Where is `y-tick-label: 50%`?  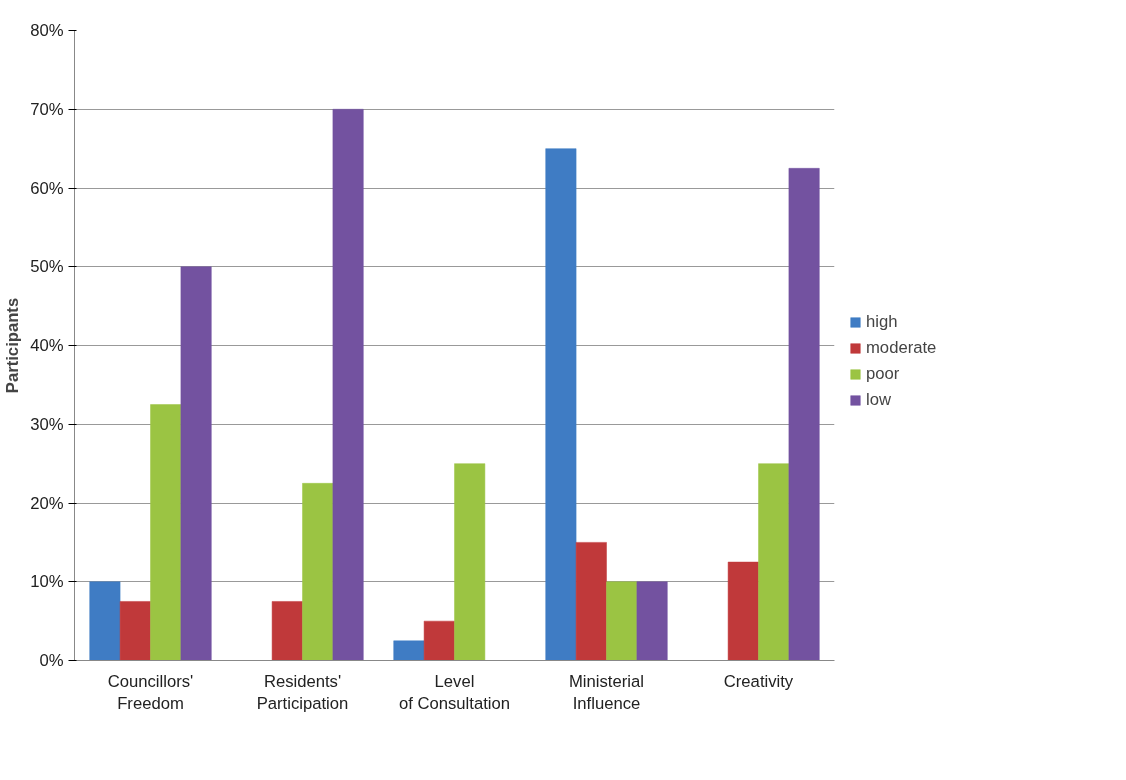
y-tick-label: 50% is located at coordinates (47, 267).